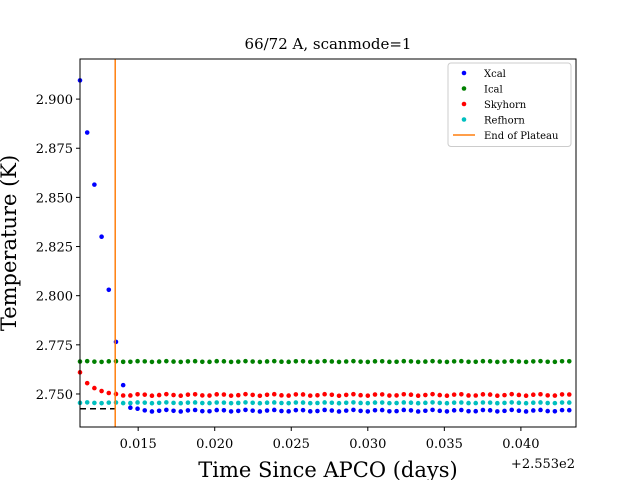 Image resolution: width=640 pixels, height=480 pixels. I want to click on legend-box, so click(509, 104).